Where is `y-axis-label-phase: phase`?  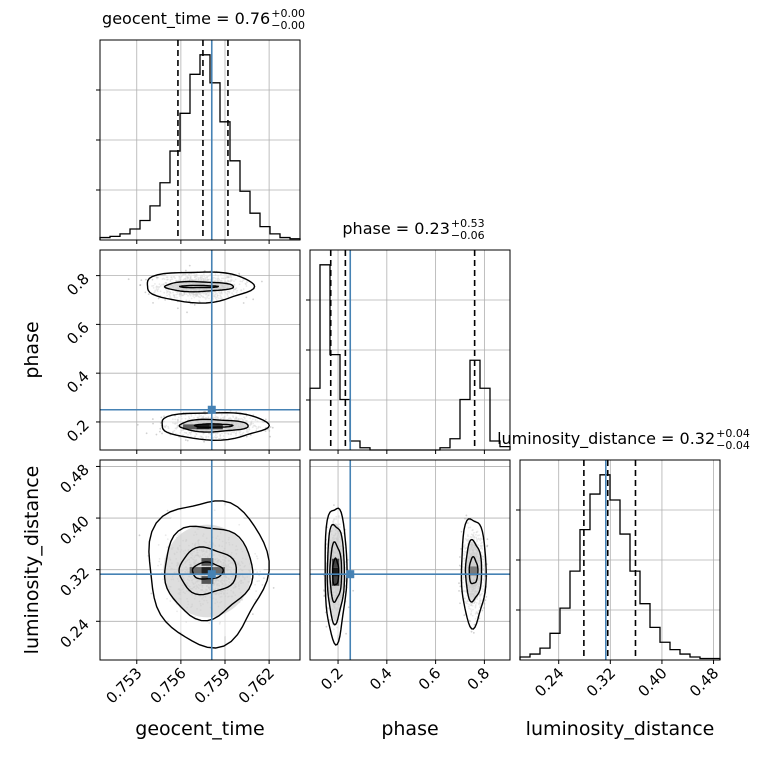
y-axis-label-phase: phase is located at coordinates (32, 349).